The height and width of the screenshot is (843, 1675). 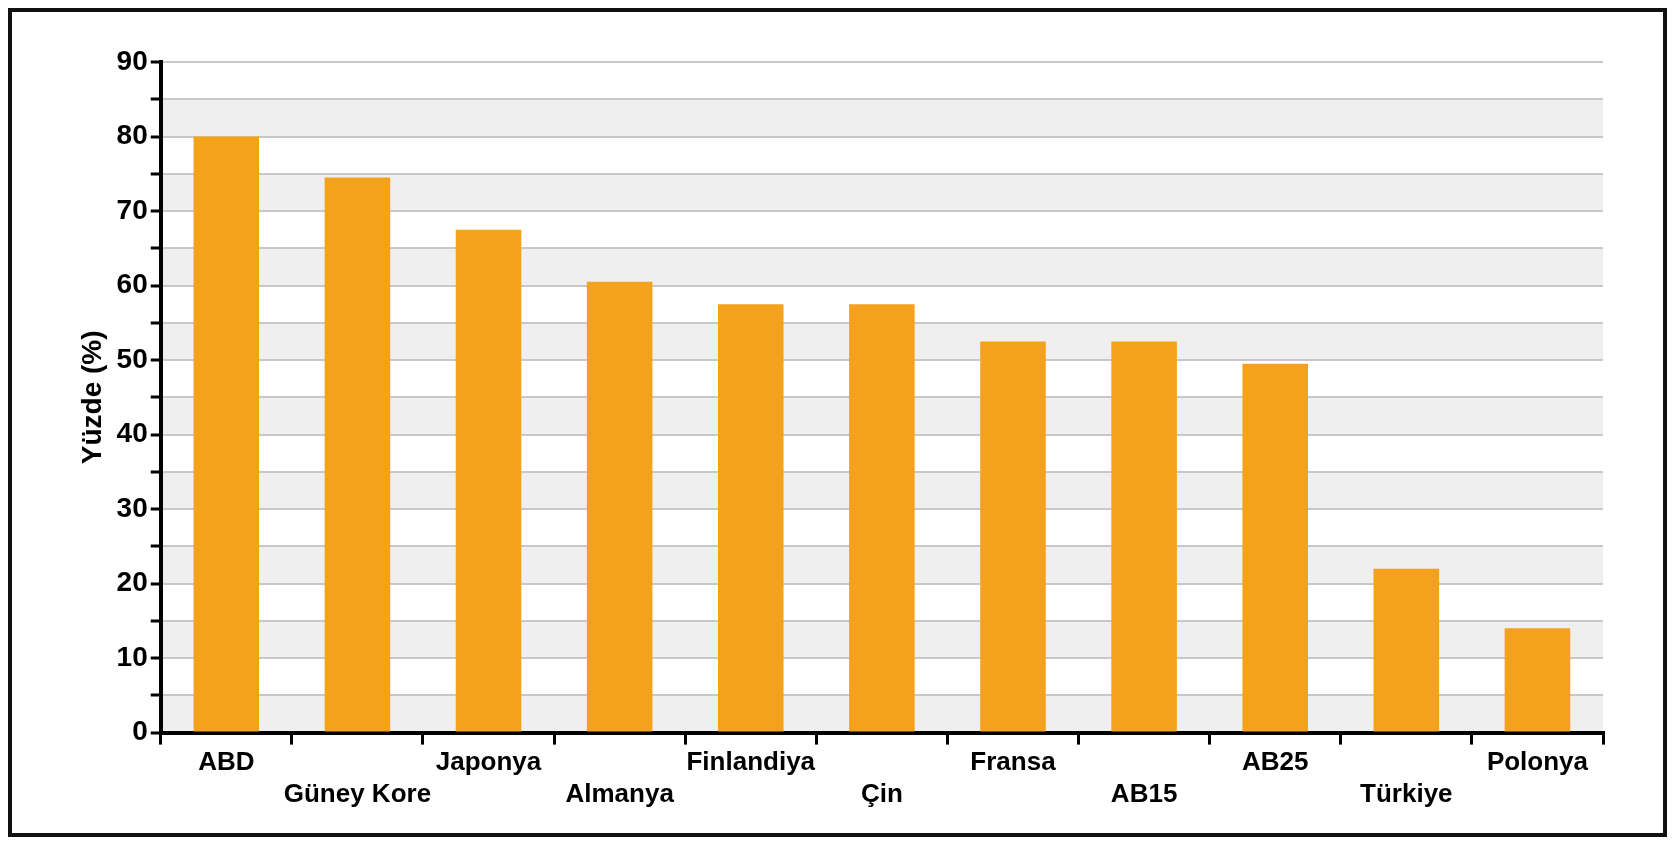 I want to click on y-tick-label: 60, so click(x=132, y=284).